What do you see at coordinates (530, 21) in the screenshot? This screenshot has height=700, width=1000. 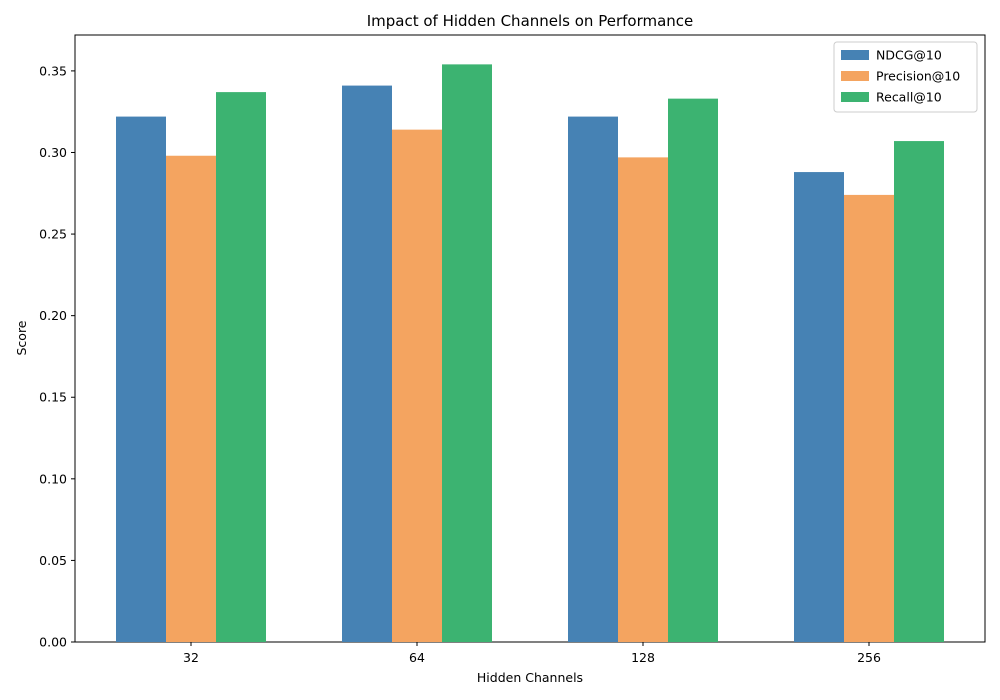 I see `chart-title: Impact of Hidden Channels on Performance` at bounding box center [530, 21].